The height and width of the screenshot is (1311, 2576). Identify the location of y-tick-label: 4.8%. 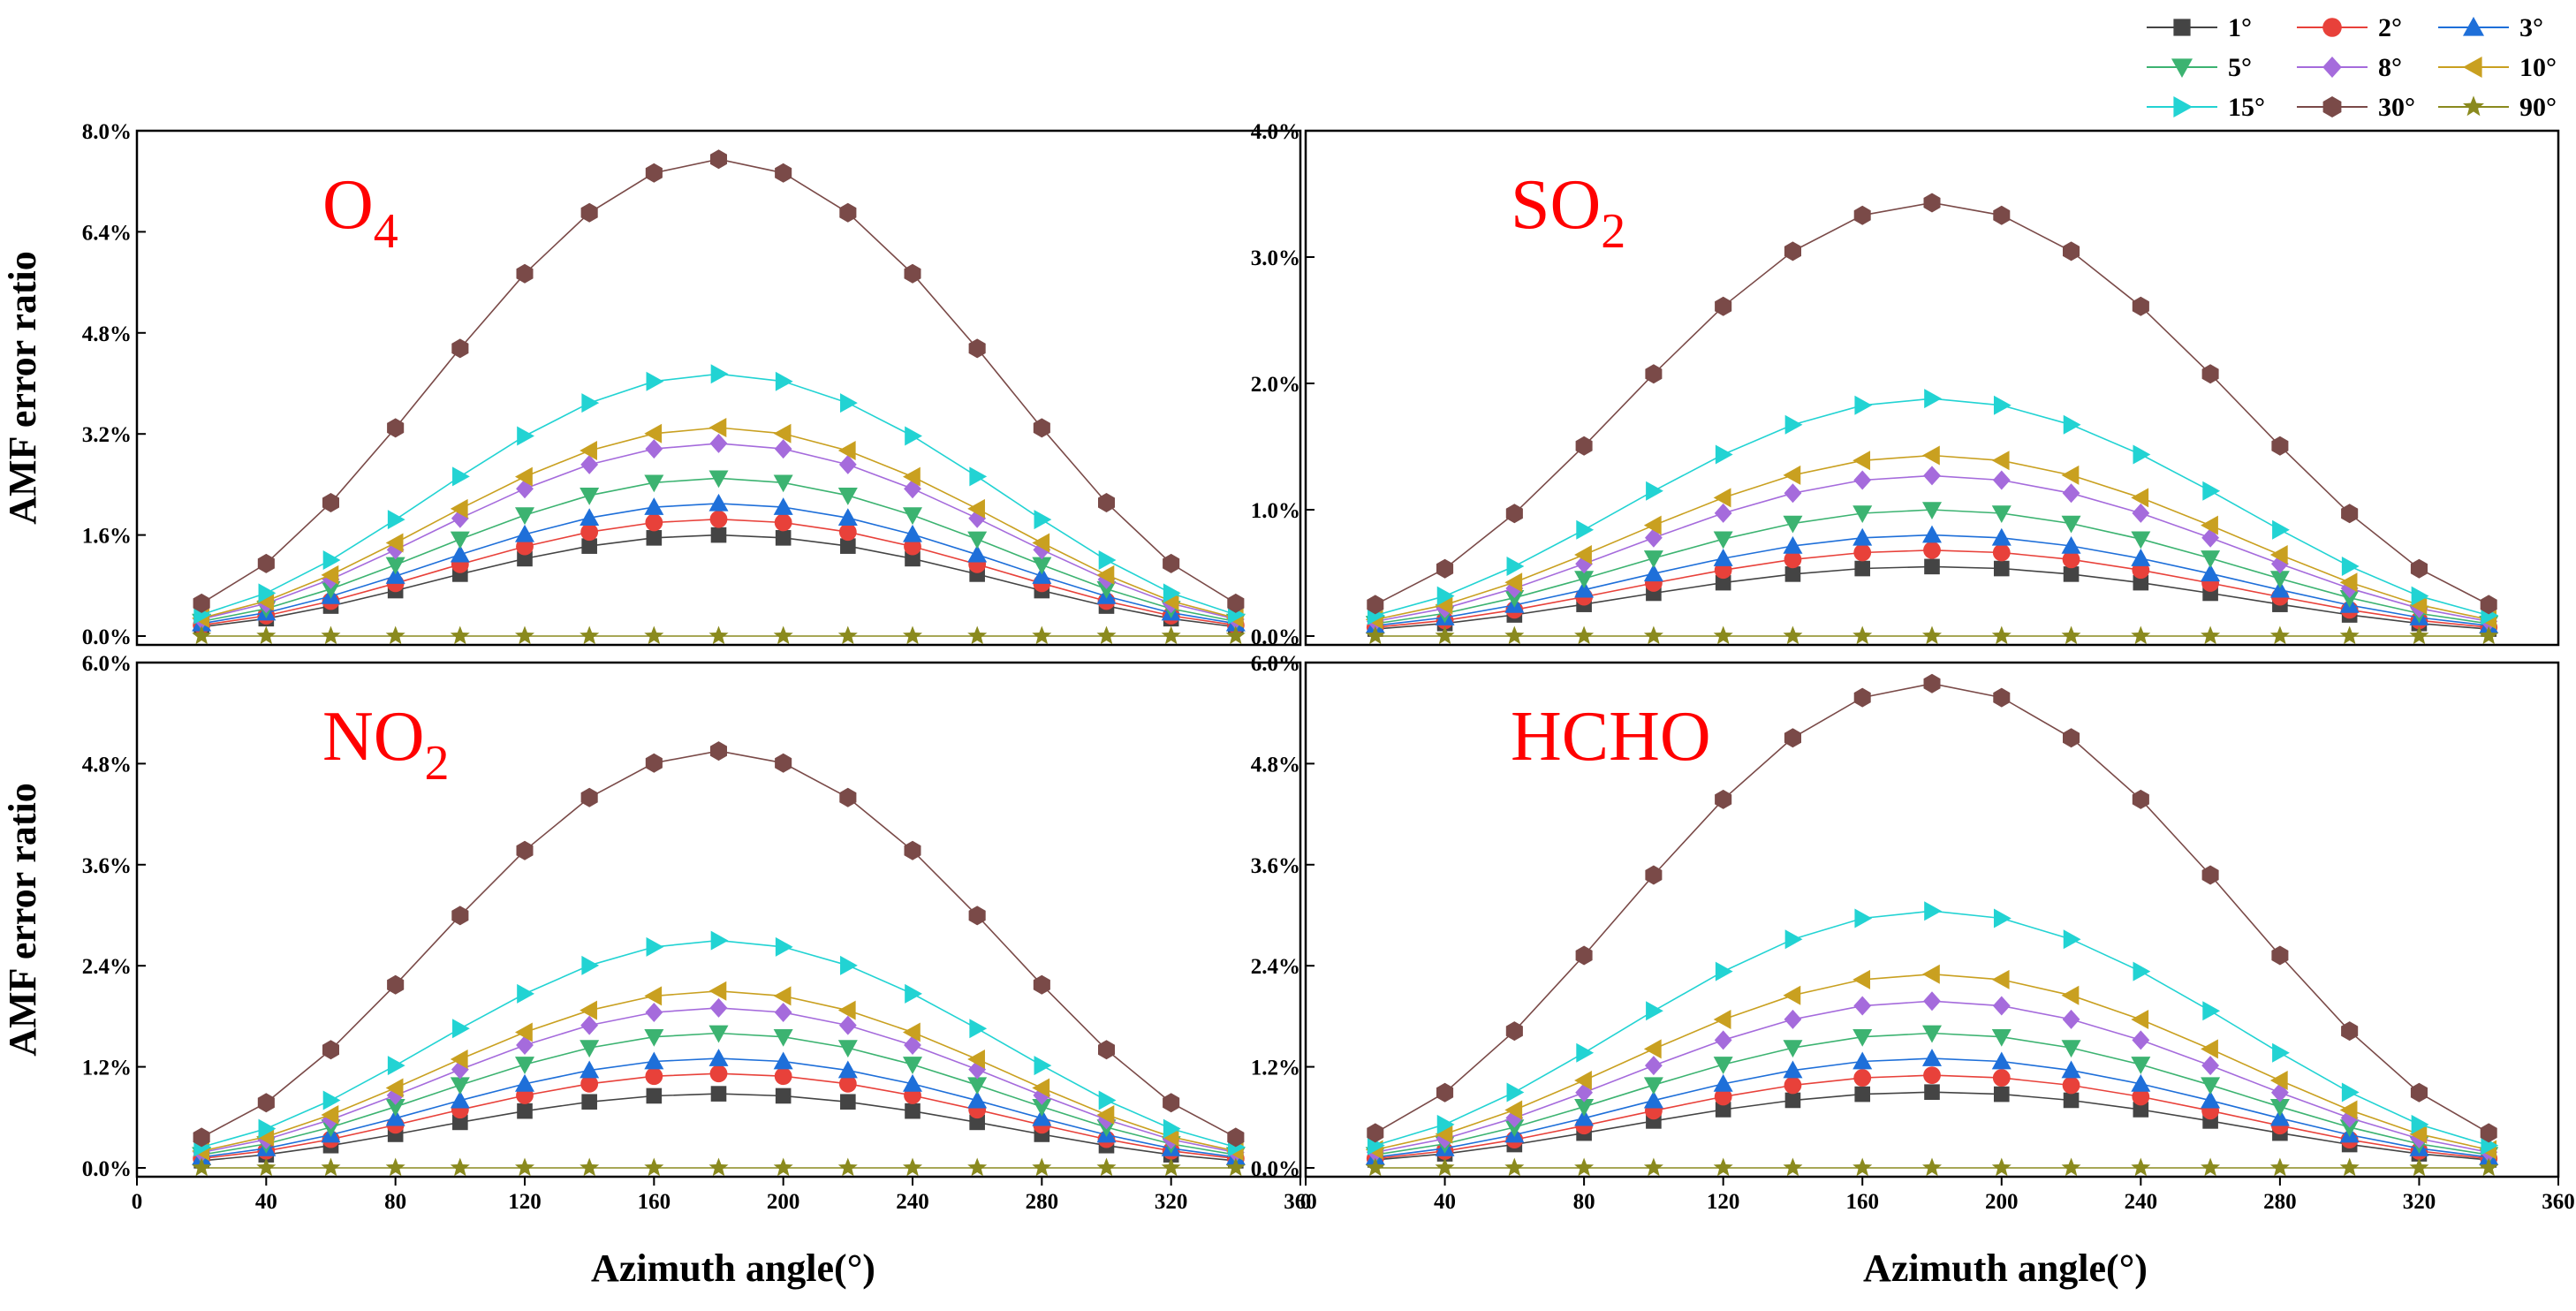
(107, 765).